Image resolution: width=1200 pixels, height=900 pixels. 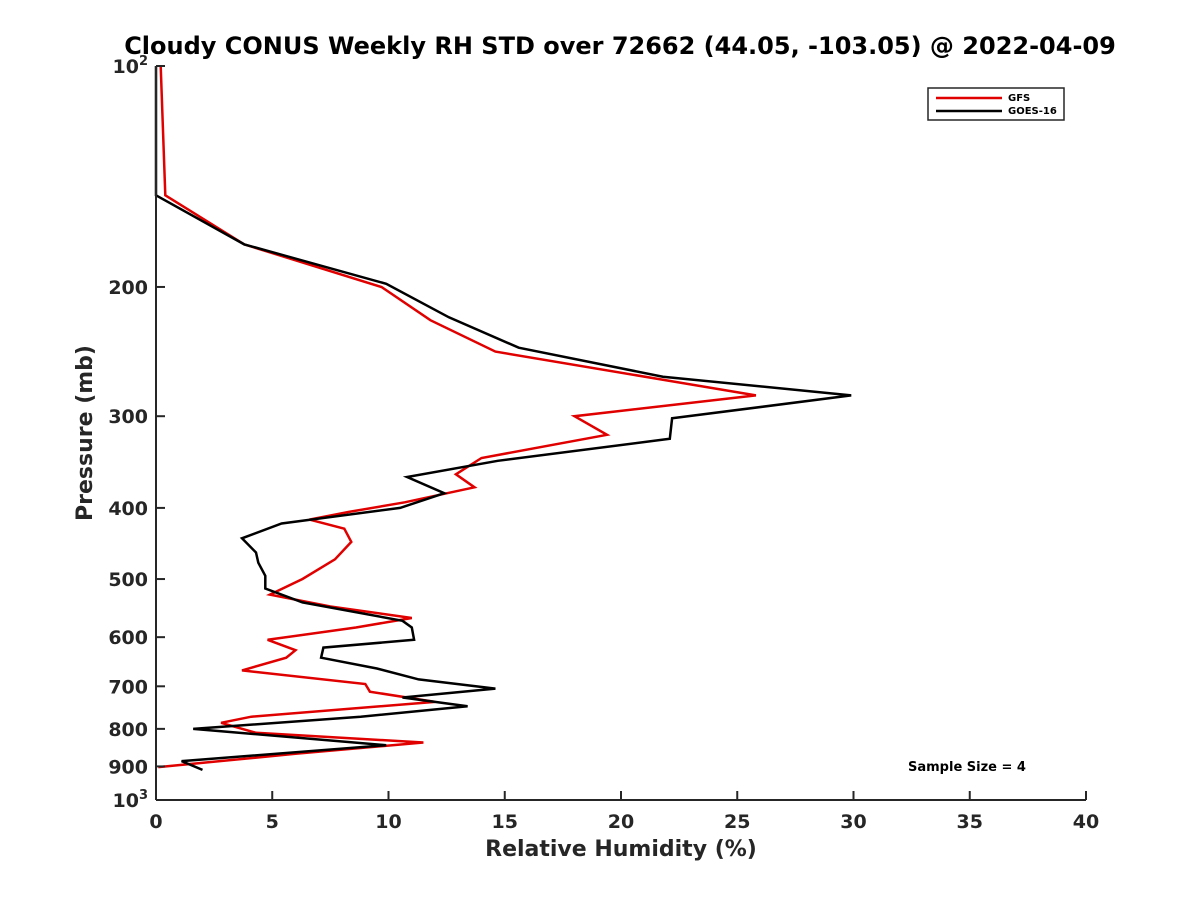 What do you see at coordinates (128, 509) in the screenshot?
I see `y-tick-label: 400` at bounding box center [128, 509].